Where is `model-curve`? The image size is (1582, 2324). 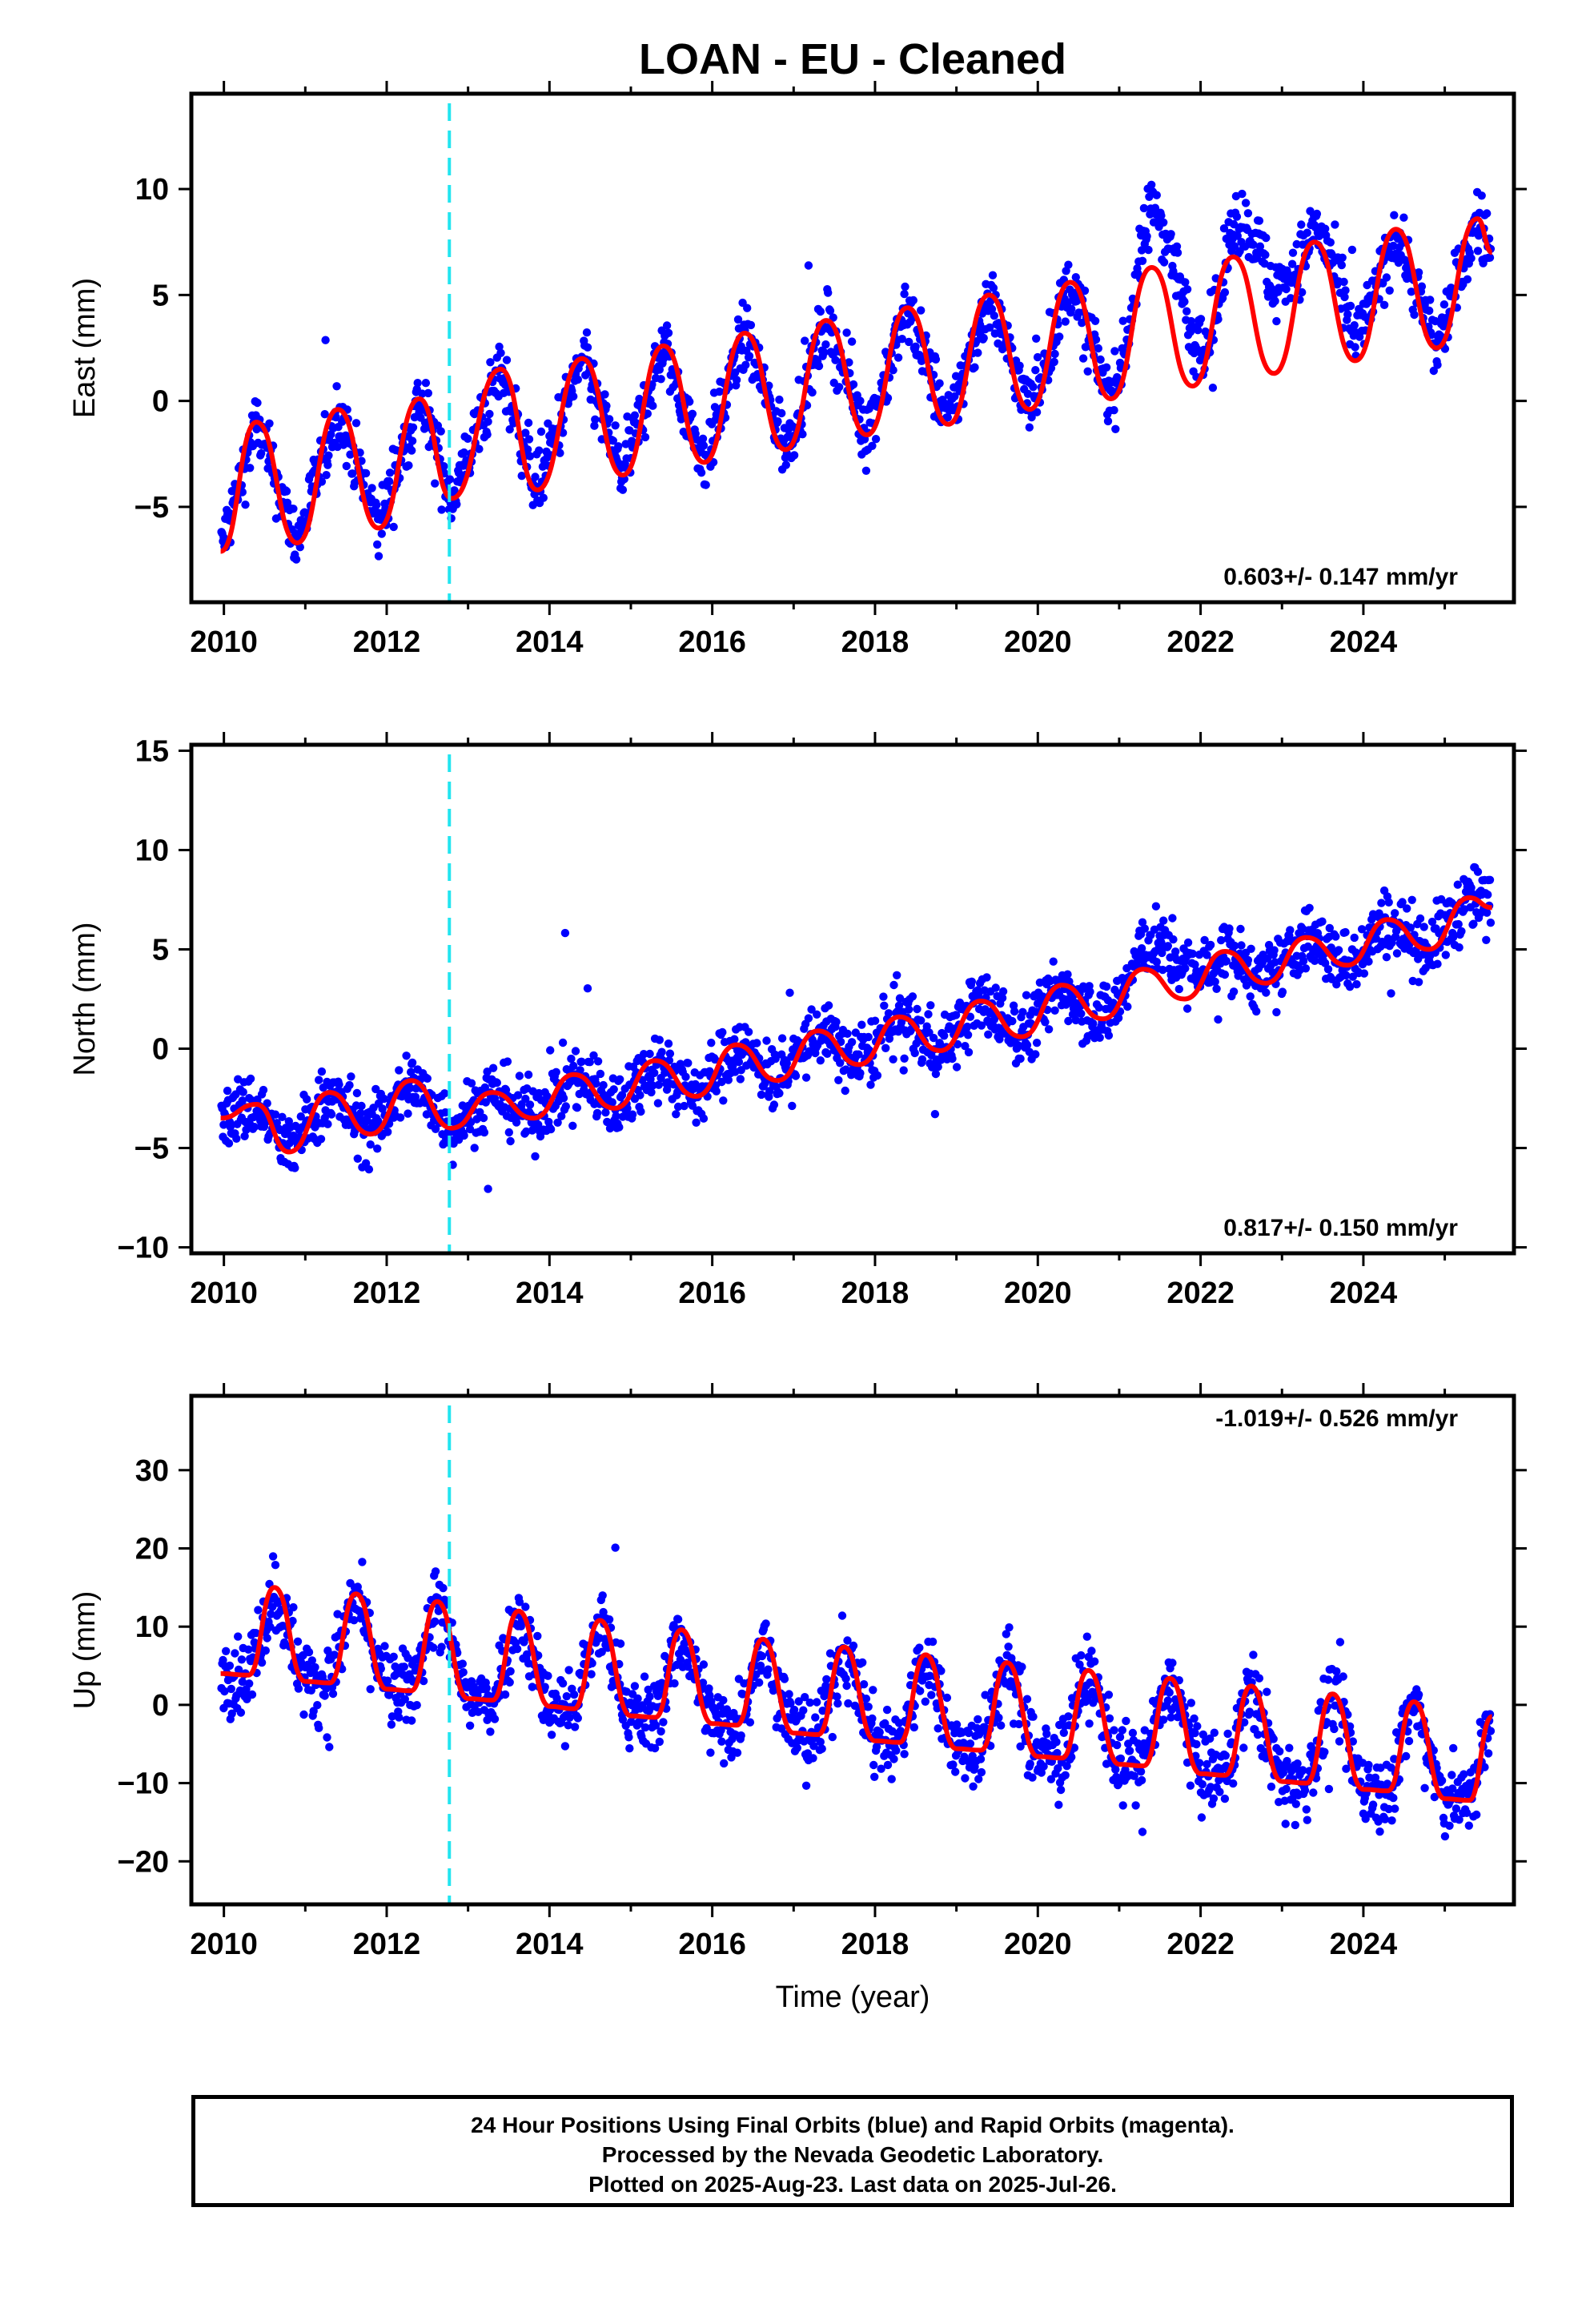 model-curve is located at coordinates (856, 385).